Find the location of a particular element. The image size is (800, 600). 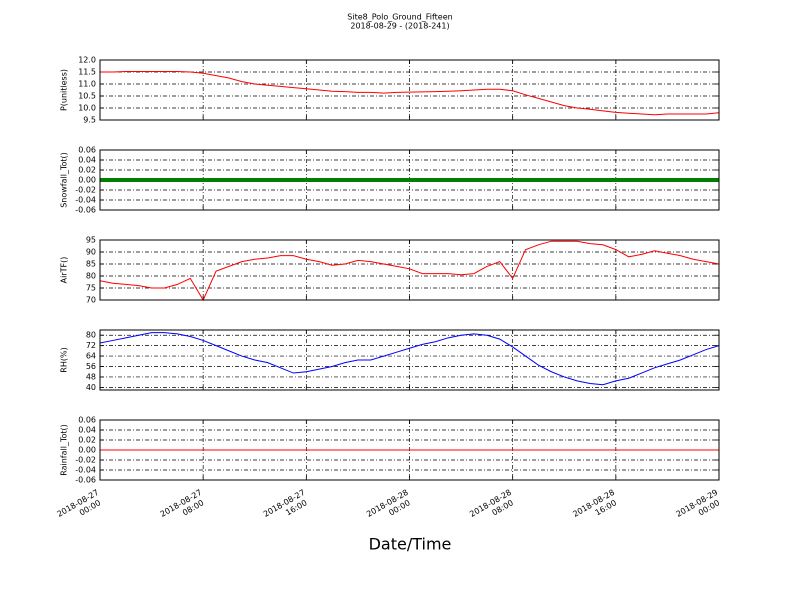

x-tick-label: 2018-08-27 08:00 is located at coordinates (184, 506).